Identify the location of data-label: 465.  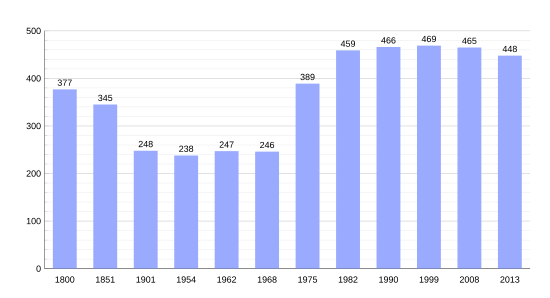
(469, 40).